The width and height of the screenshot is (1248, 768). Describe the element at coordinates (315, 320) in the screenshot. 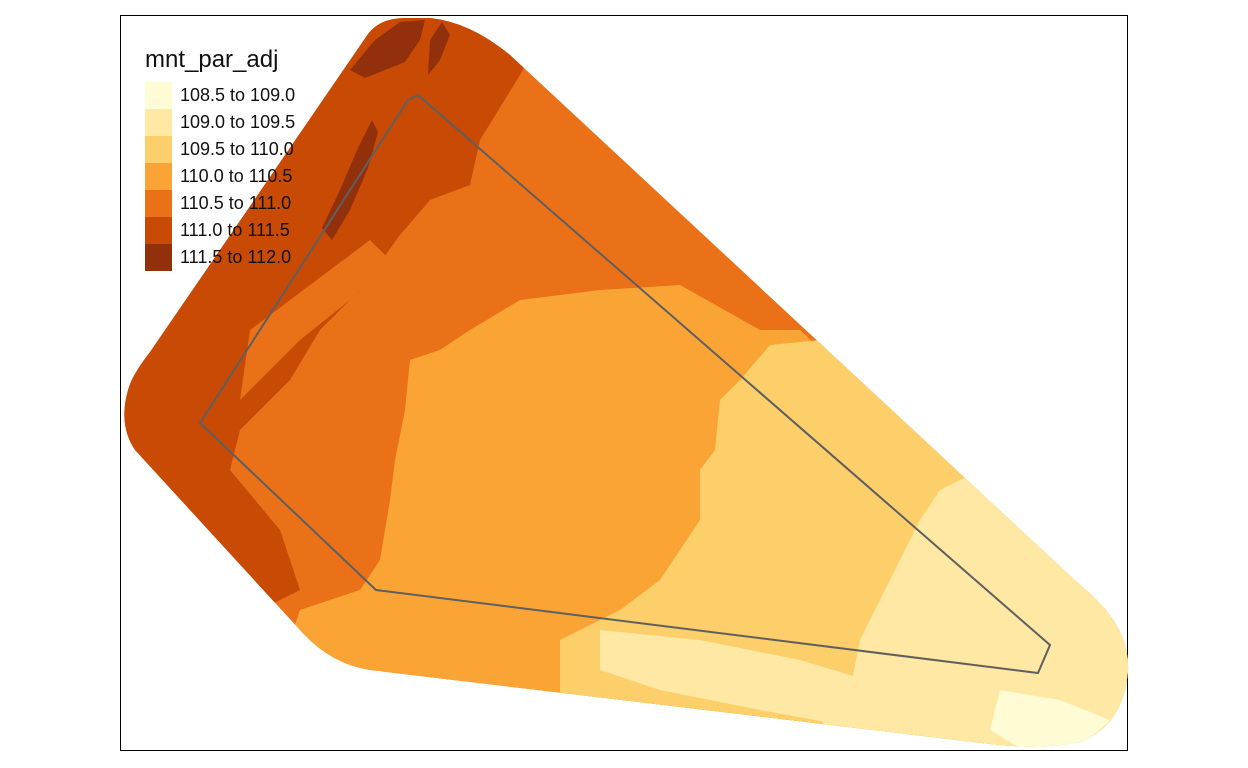

I see `zone-110-5-111-0-inner-lobe` at that location.